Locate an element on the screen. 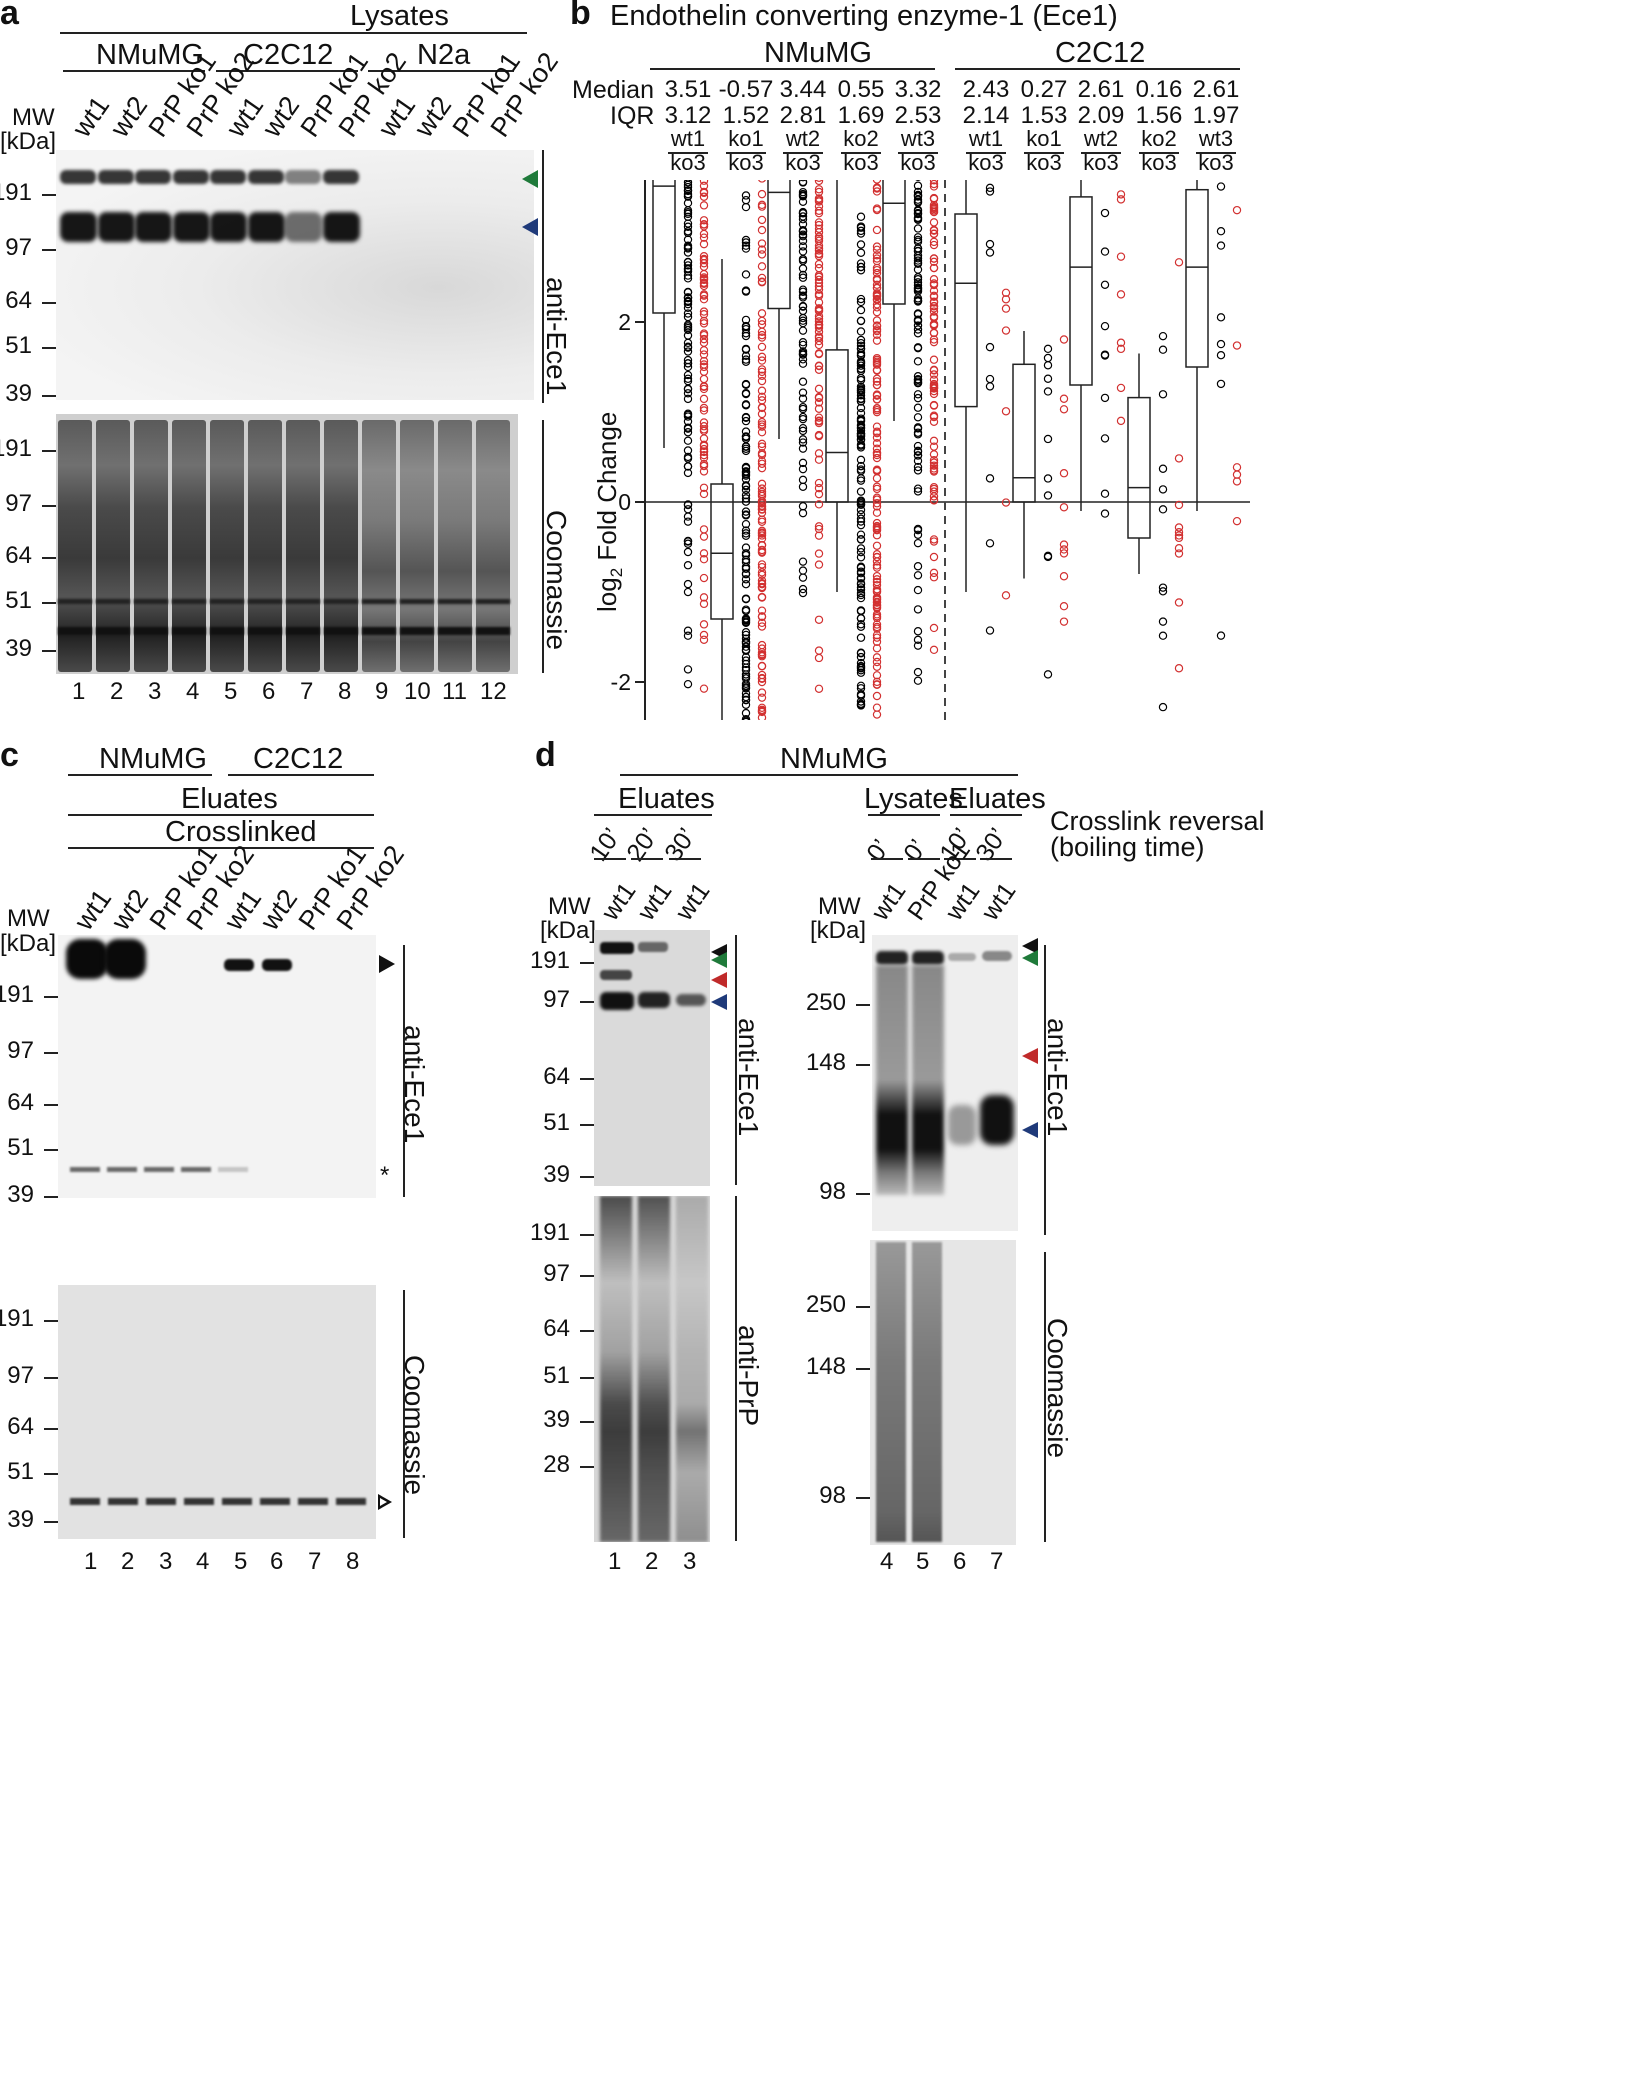 The image size is (1650, 2079). ratio-bar is located at coordinates (1101, 153).